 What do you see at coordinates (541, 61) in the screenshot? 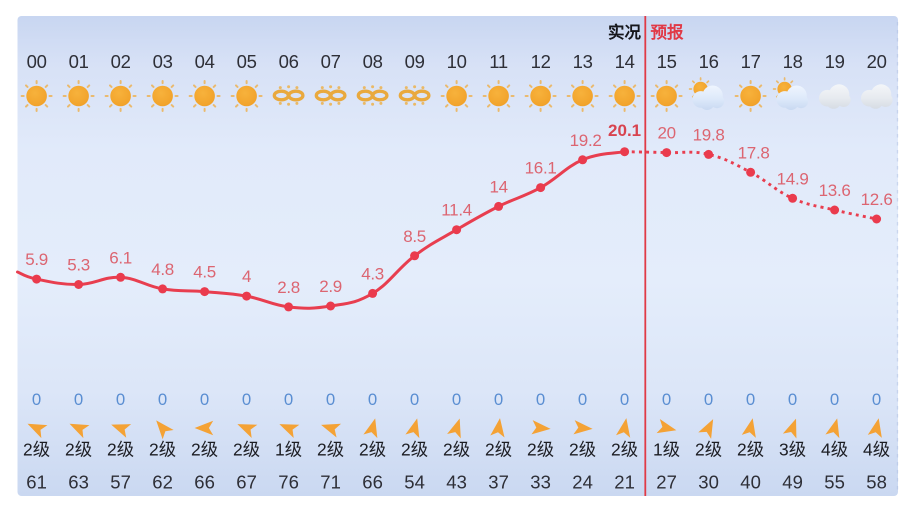
I see `svg-text: 12` at bounding box center [541, 61].